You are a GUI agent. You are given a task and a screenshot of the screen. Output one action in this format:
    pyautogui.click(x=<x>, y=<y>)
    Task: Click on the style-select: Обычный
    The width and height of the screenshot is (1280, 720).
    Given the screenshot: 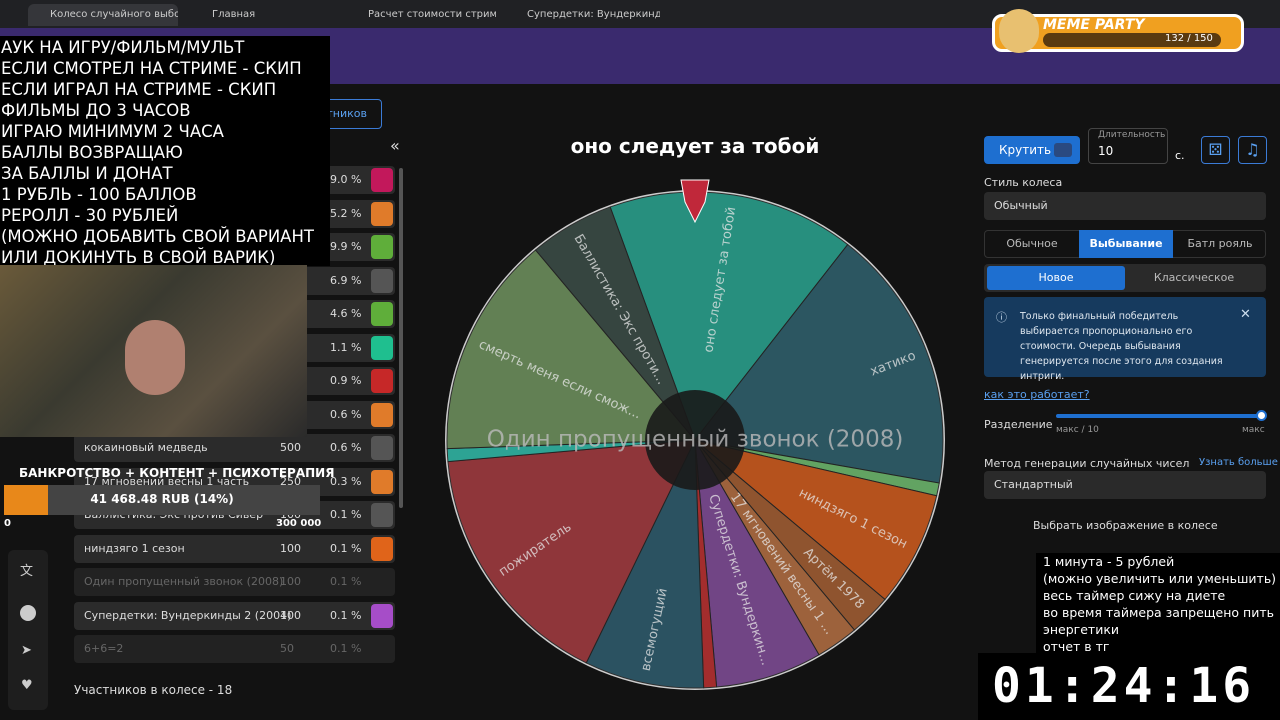 What is the action you would take?
    pyautogui.click(x=1125, y=206)
    